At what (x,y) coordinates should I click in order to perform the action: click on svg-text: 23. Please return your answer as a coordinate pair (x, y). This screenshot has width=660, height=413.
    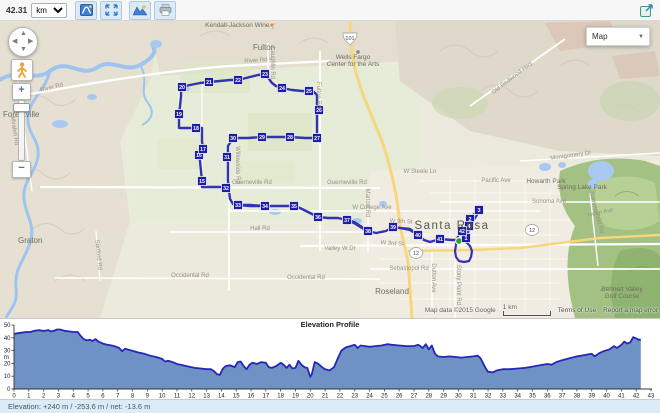
    Looking at the image, I should click on (265, 75).